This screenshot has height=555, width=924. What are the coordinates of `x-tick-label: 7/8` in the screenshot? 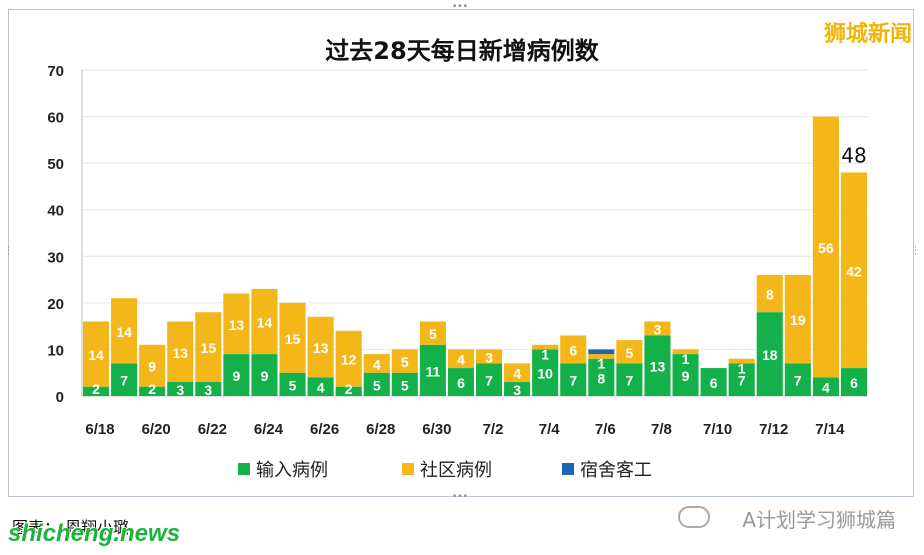 It's located at (661, 429).